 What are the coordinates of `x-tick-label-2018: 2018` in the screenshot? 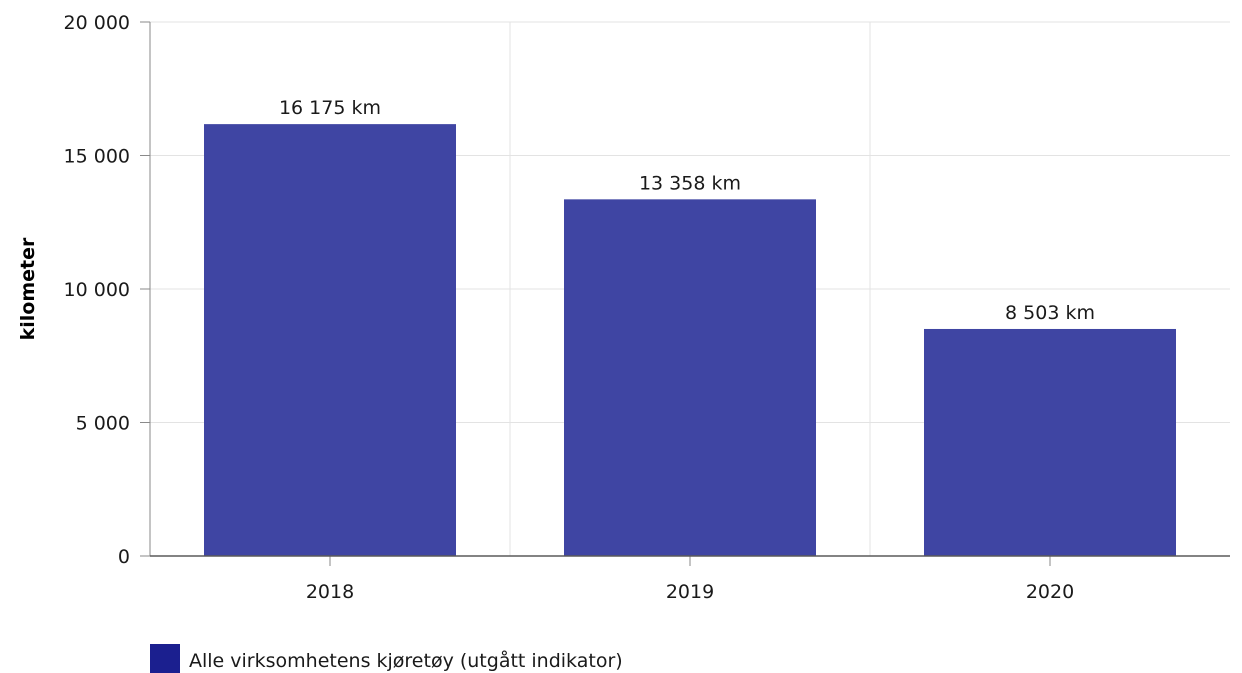 It's located at (330, 592).